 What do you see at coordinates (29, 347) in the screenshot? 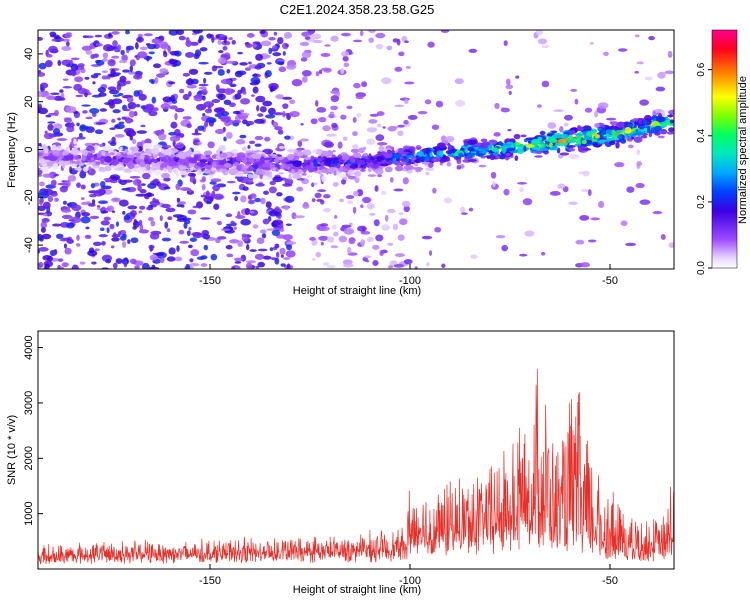
I see `y-tick-label: 4000` at bounding box center [29, 347].